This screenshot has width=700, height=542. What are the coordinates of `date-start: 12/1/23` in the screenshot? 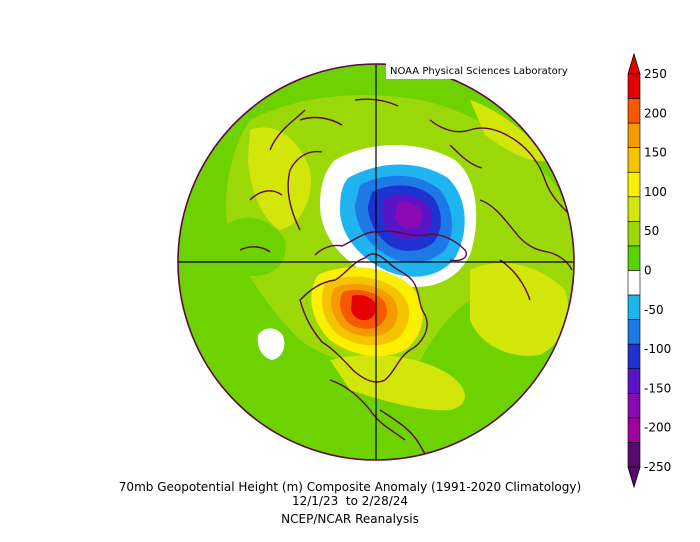 It's located at (315, 501).